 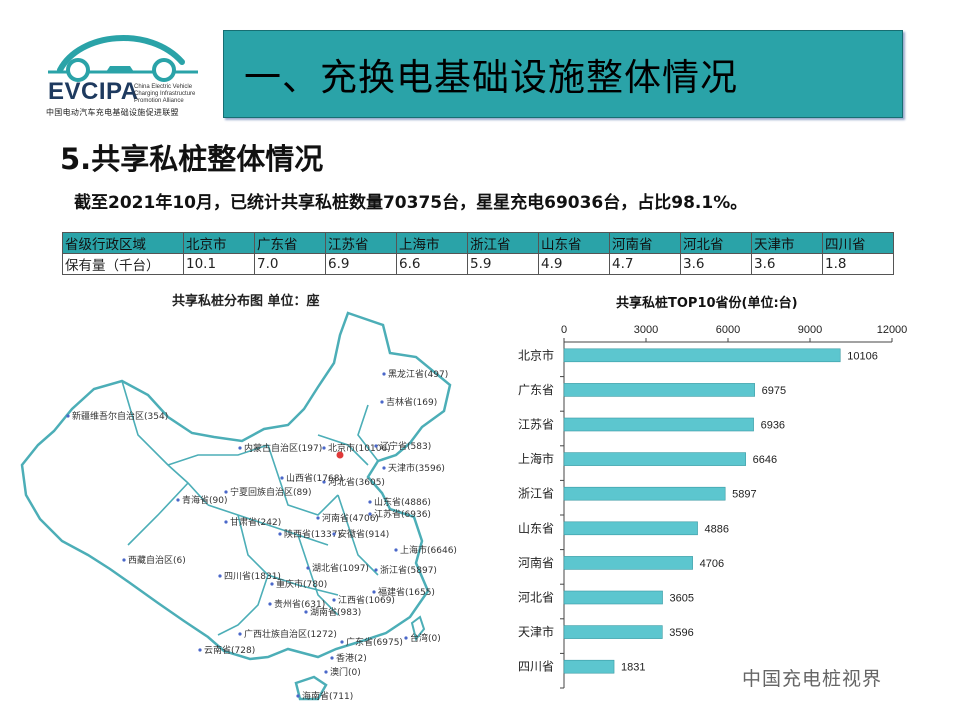 I want to click on category-label: 江苏省, so click(x=536, y=425).